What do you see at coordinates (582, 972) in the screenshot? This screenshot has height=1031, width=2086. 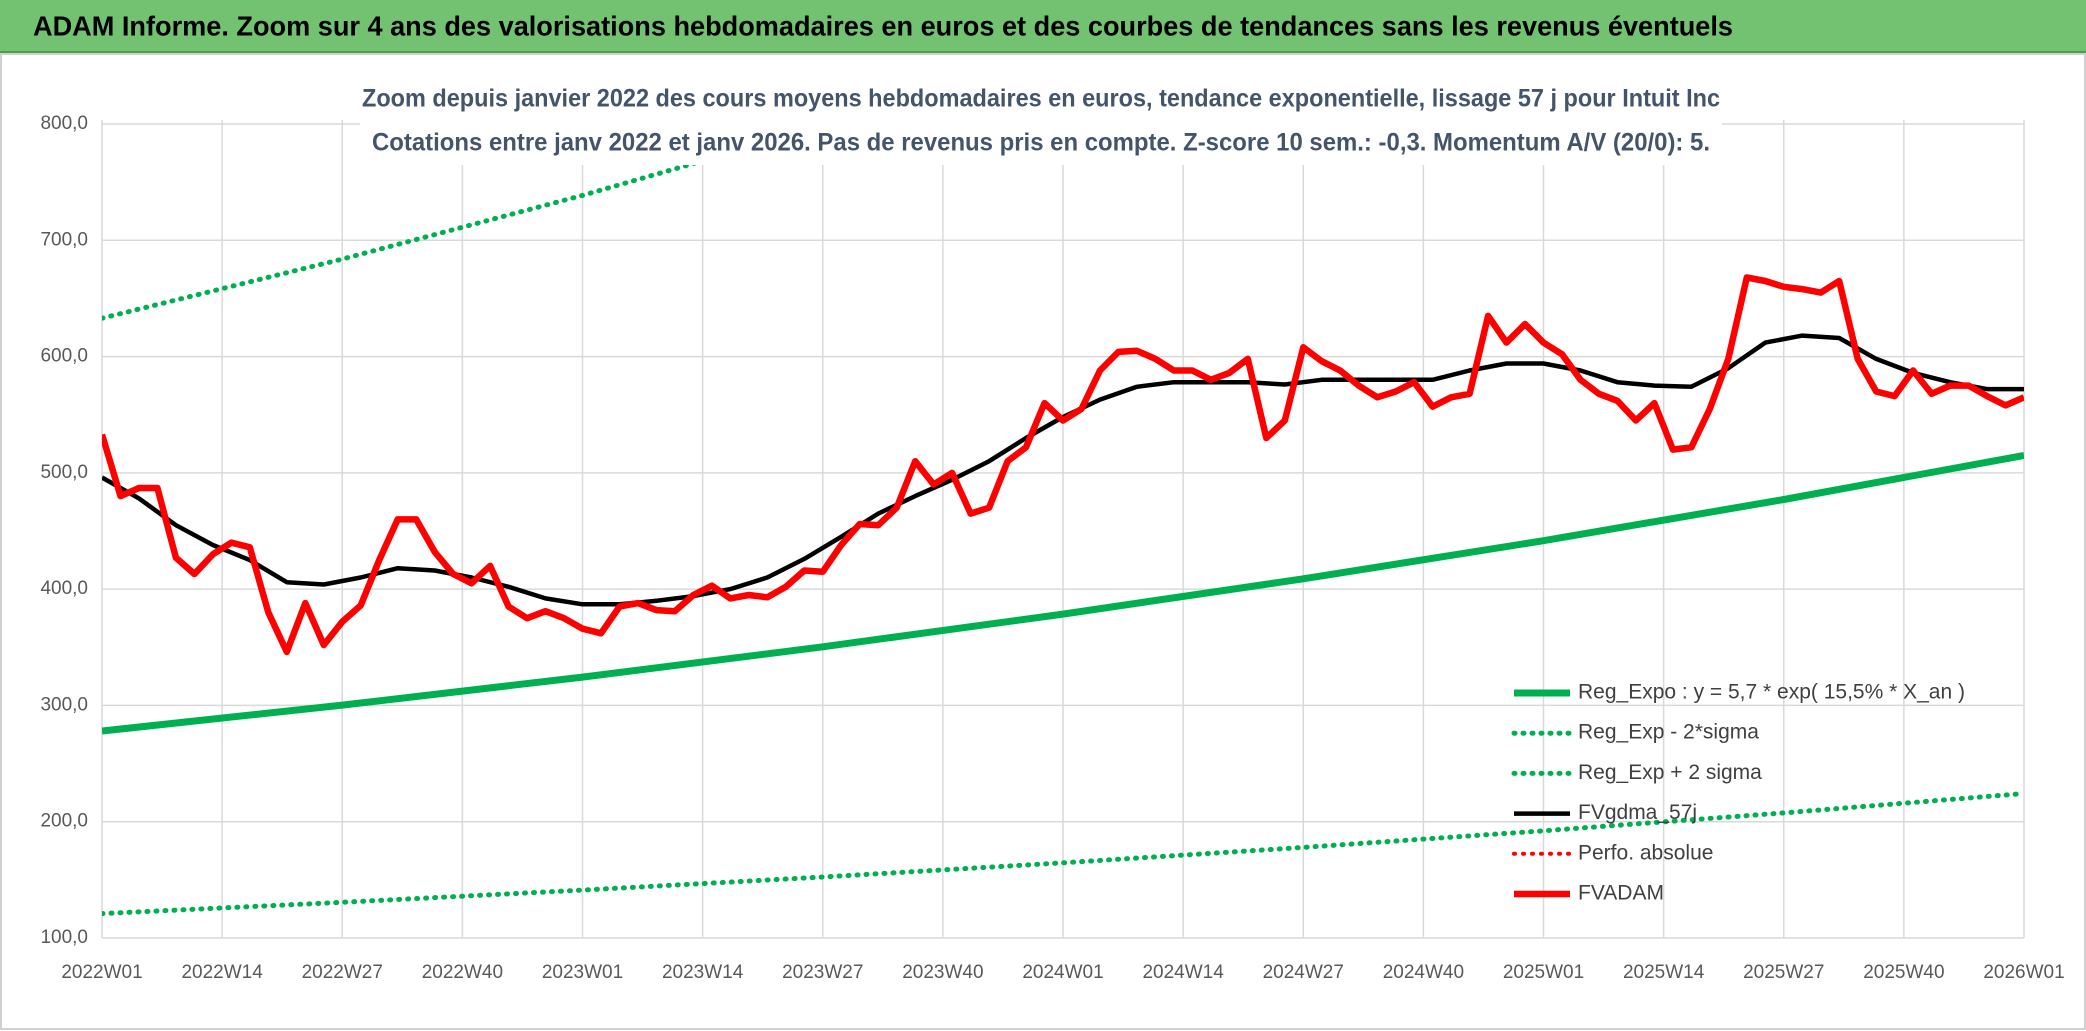 I see `x-tick-label: 2023W01` at bounding box center [582, 972].